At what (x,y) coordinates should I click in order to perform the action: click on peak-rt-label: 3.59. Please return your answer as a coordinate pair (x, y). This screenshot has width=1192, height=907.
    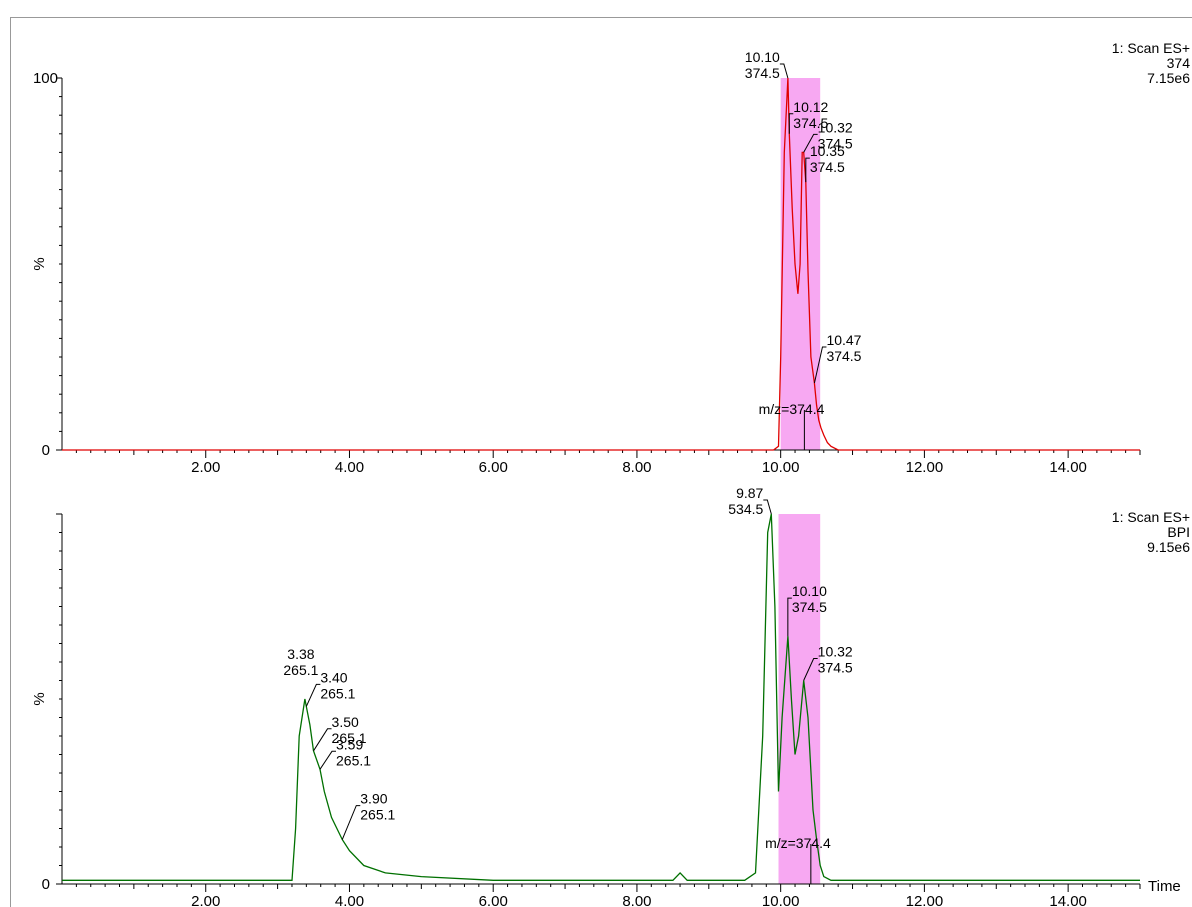
    Looking at the image, I should click on (349, 744).